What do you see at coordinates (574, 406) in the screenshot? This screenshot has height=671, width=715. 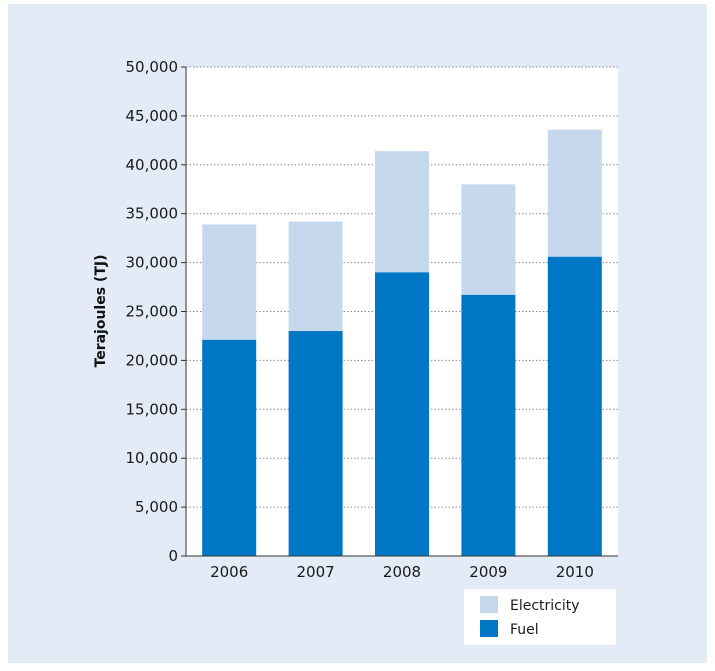 I see `bar-fuel-2010` at bounding box center [574, 406].